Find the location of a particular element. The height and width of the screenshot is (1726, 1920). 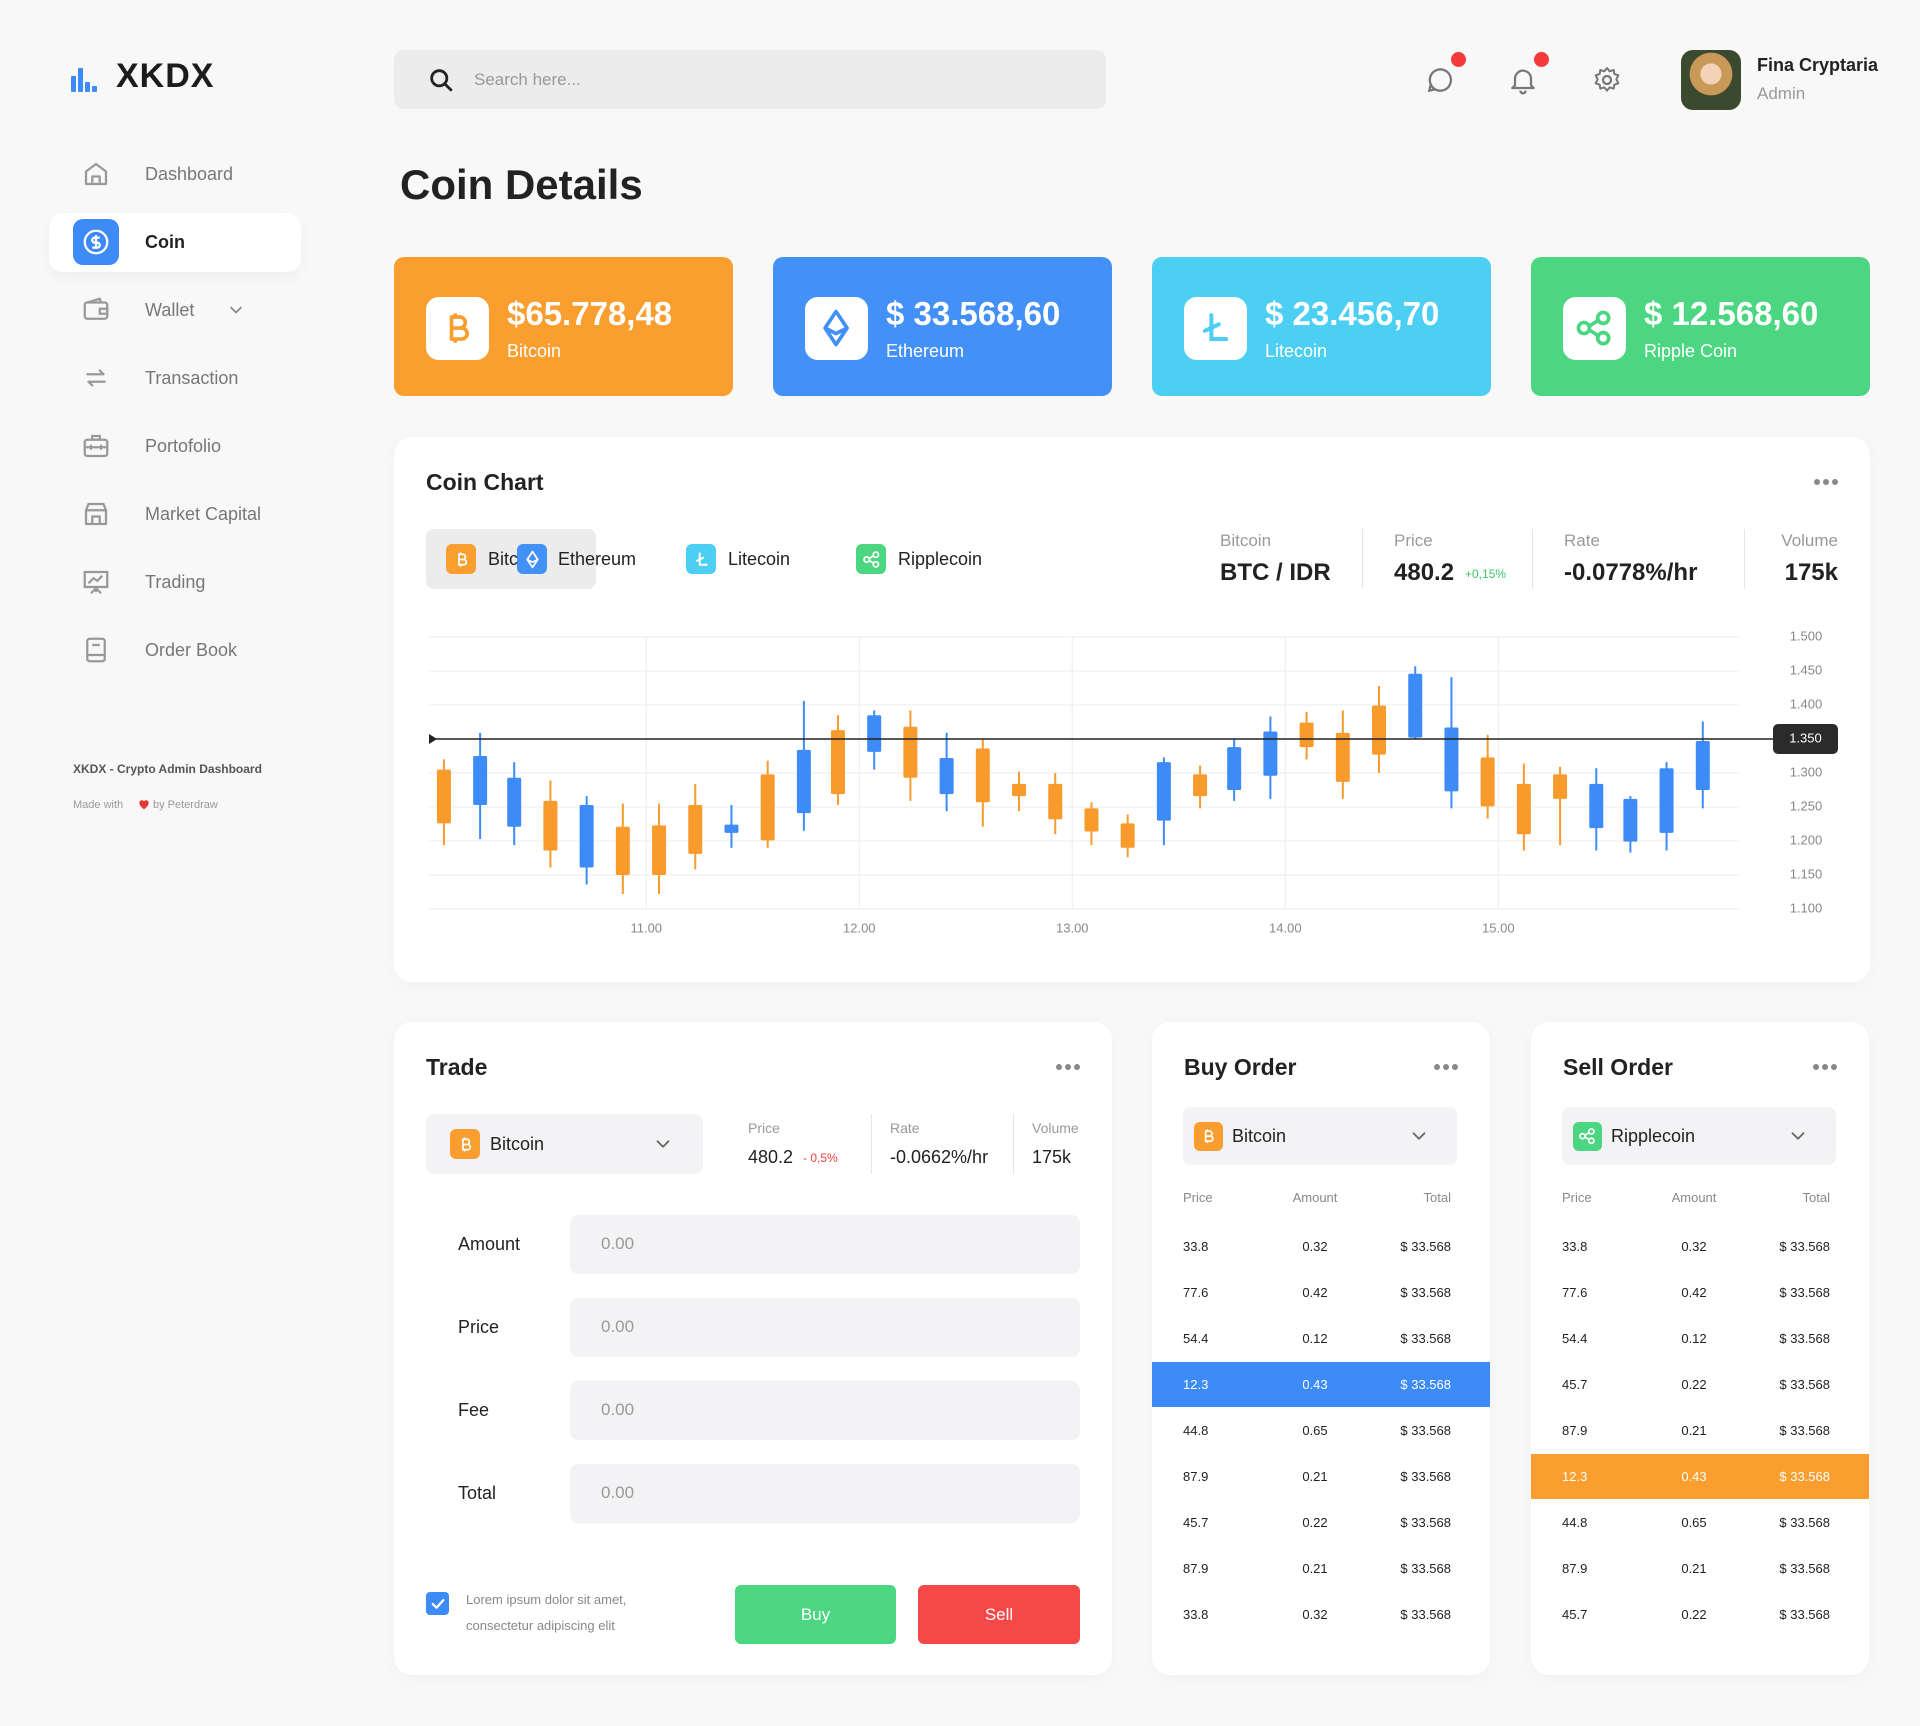

coin-tab: Litecoin is located at coordinates (759, 558).